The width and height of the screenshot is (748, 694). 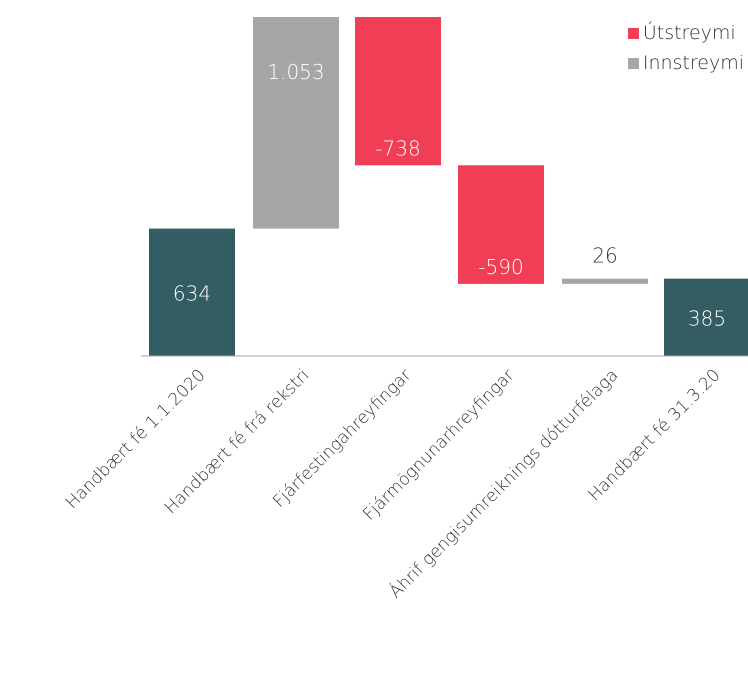 I want to click on legend-item-inflow: Innstreymi, so click(x=685, y=63).